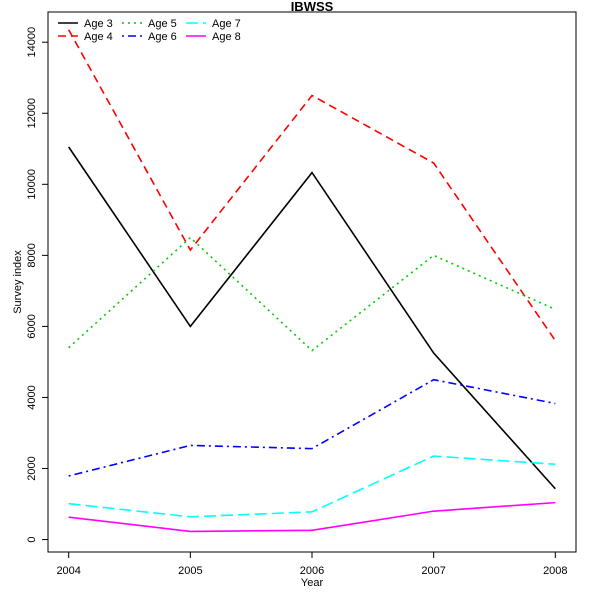  Describe the element at coordinates (32, 468) in the screenshot. I see `y-tick-label: 2000` at that location.